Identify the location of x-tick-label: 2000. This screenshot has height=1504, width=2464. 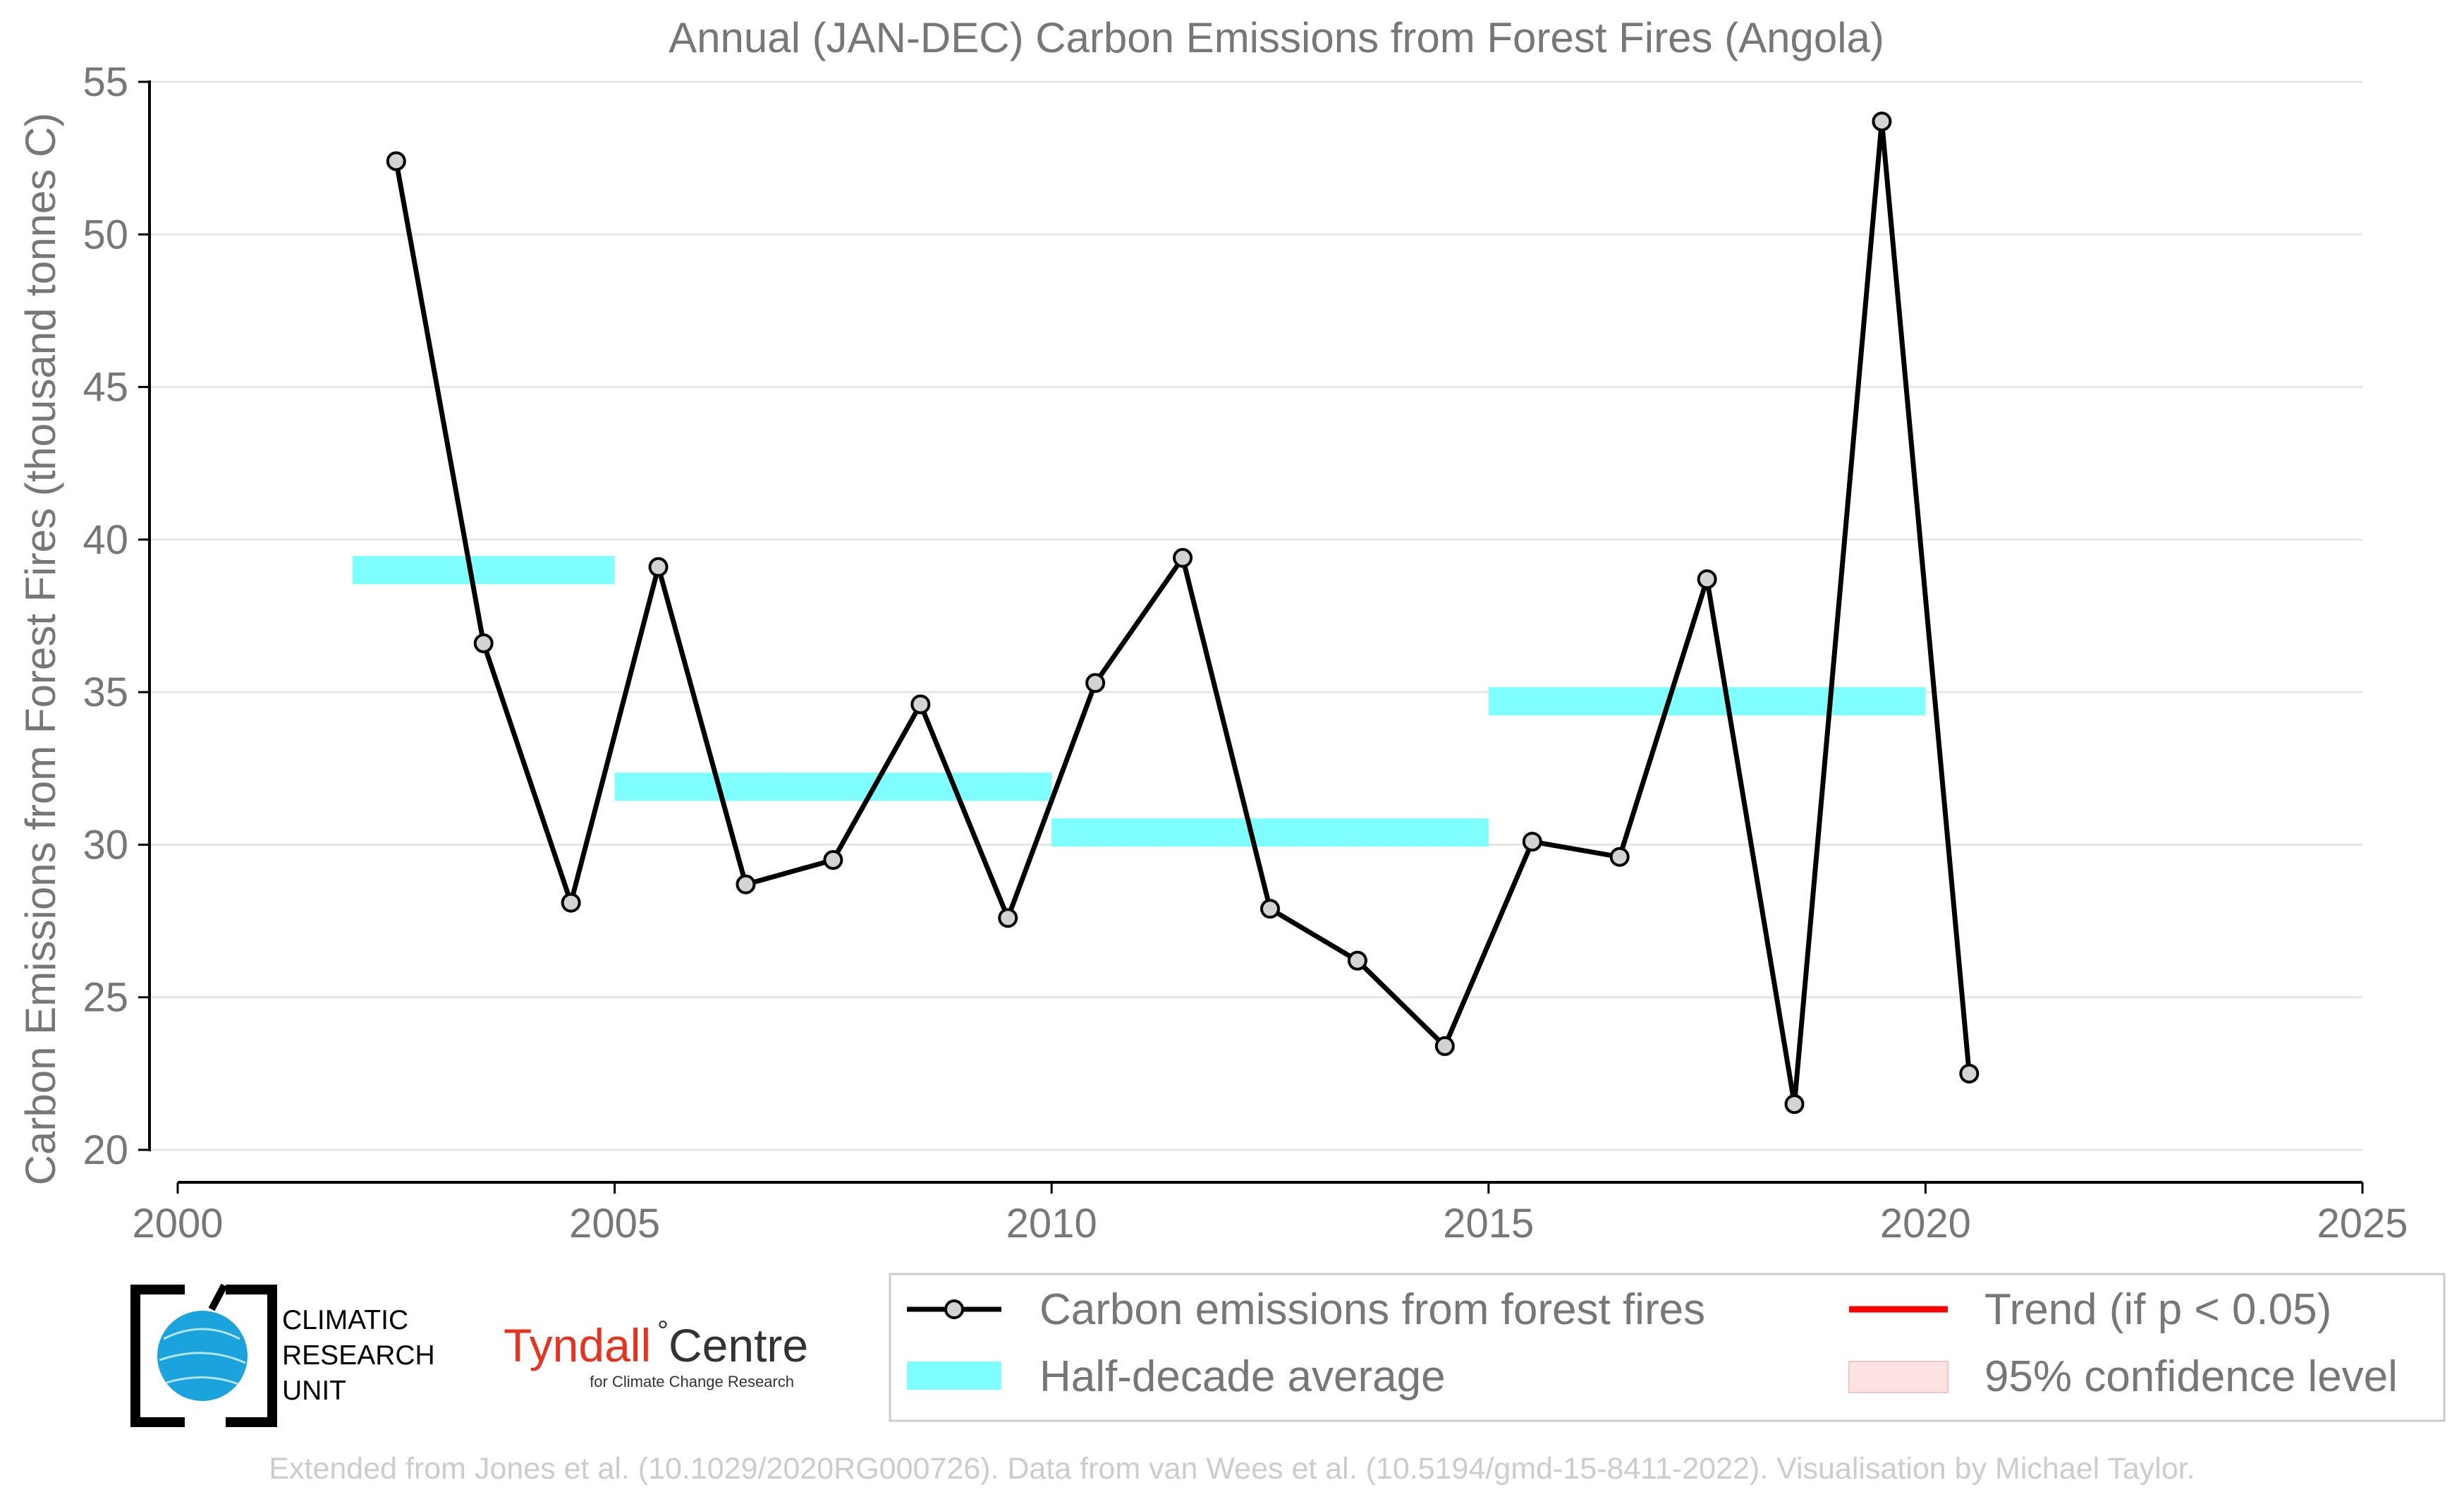
(177, 1224).